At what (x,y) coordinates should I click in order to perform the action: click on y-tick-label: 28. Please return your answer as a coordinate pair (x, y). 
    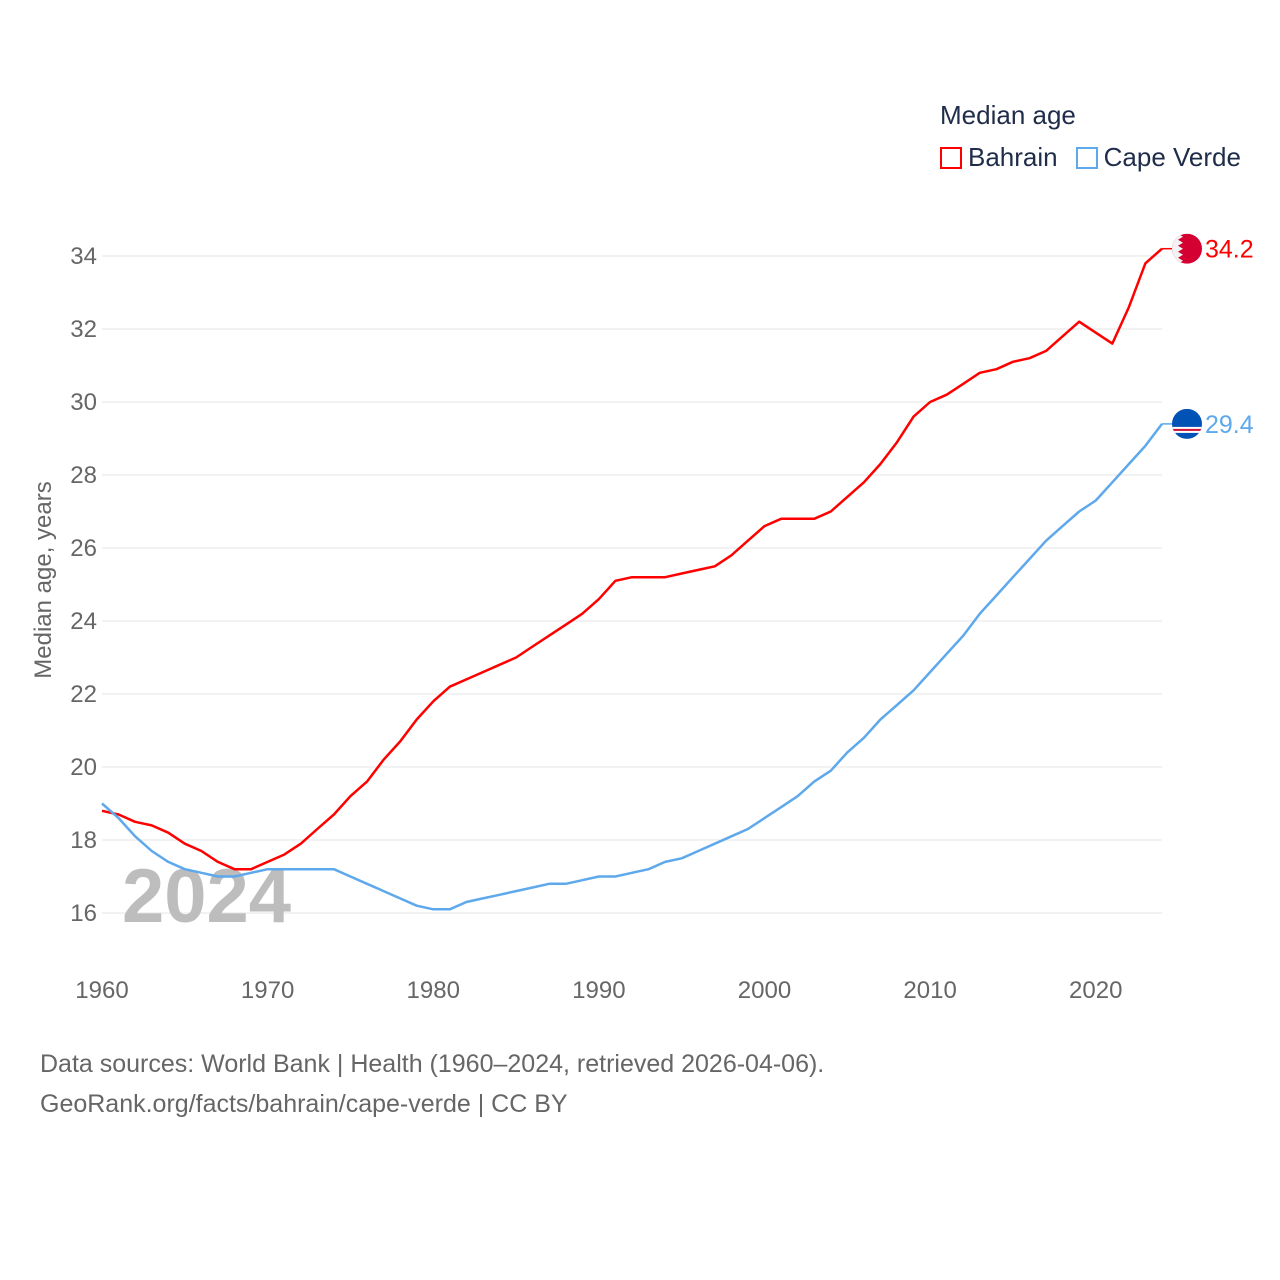
    Looking at the image, I should click on (83, 475).